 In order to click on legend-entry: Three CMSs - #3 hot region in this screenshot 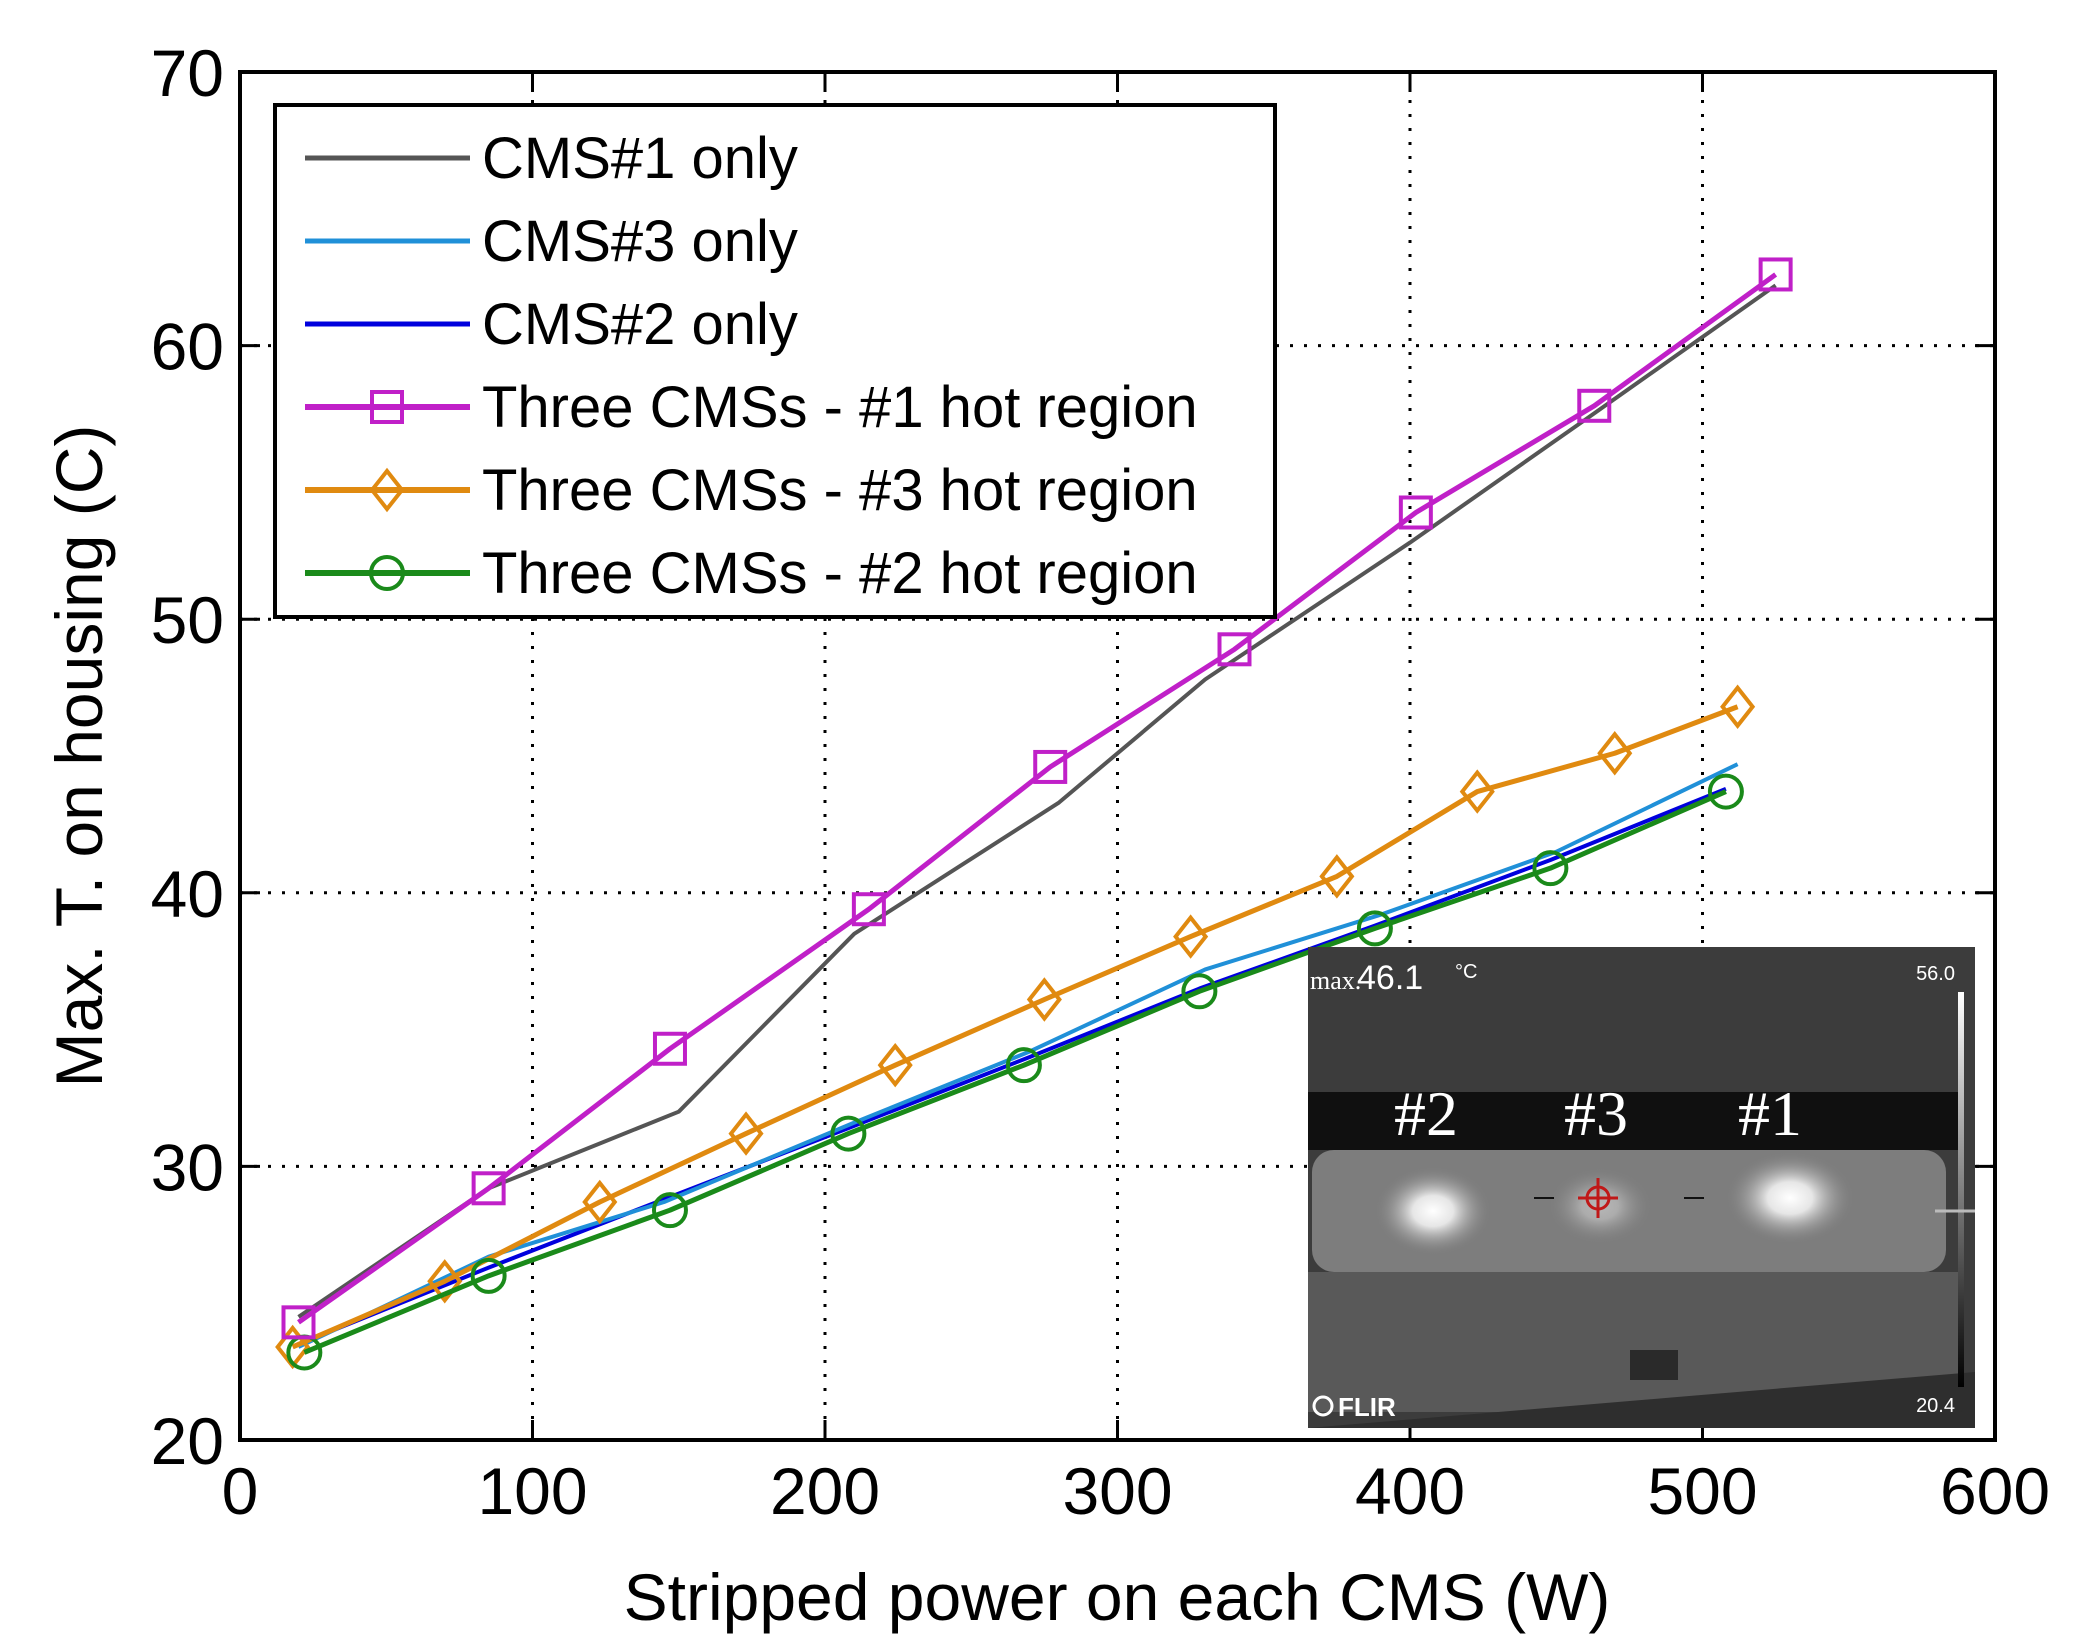, I will do `click(751, 490)`.